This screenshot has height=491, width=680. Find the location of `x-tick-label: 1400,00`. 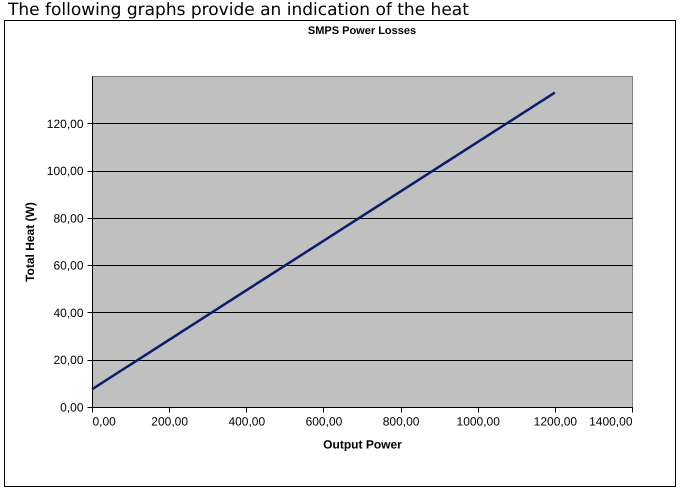

x-tick-label: 1400,00 is located at coordinates (611, 421).